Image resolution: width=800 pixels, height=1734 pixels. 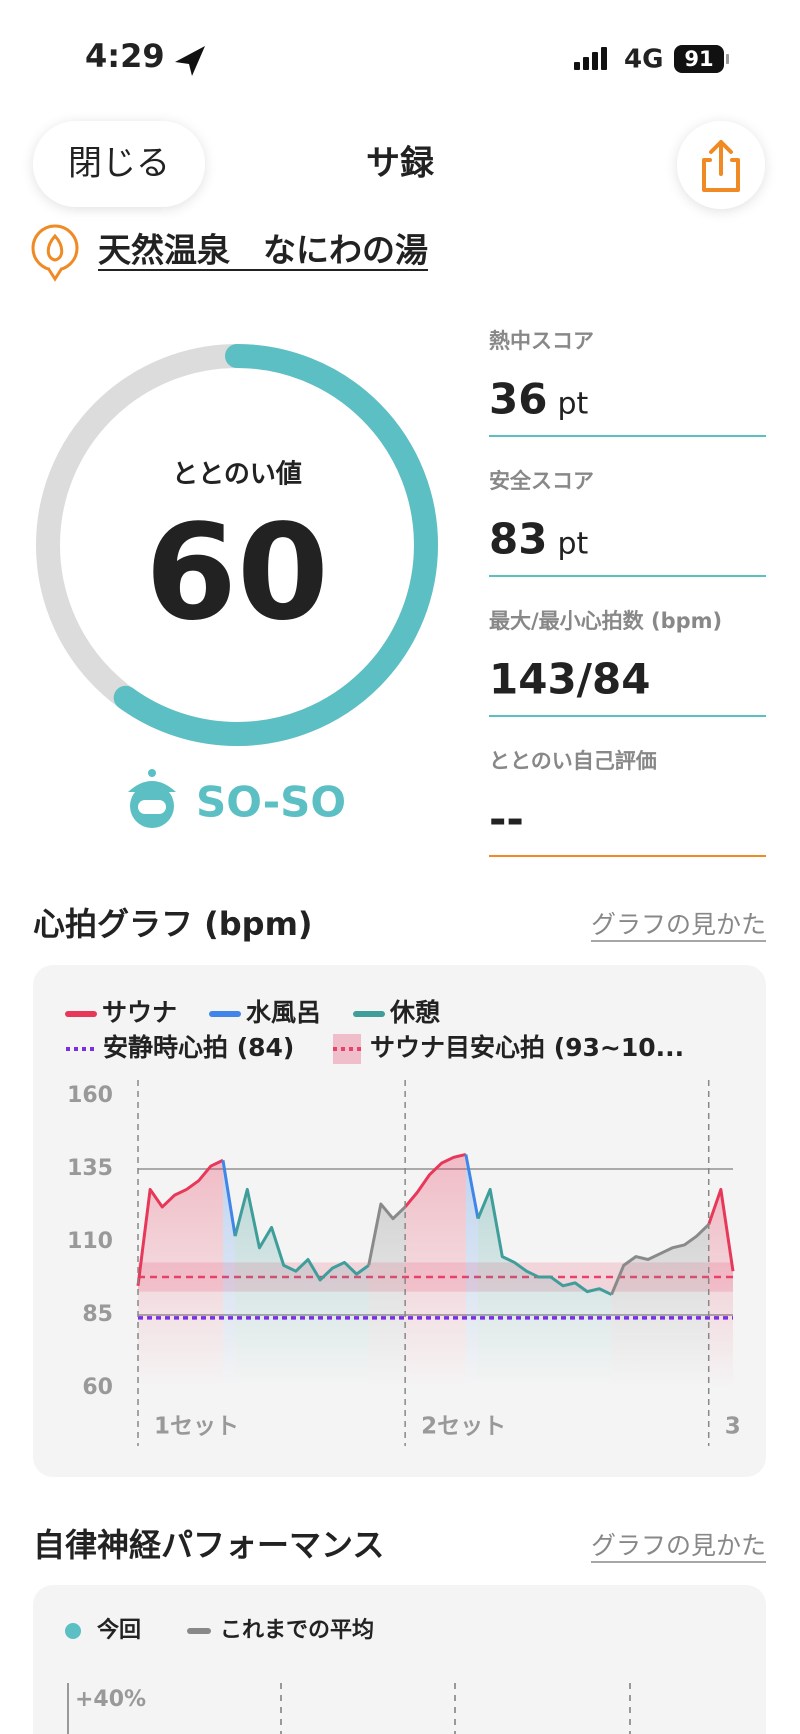 I want to click on y-tick-label: 160, so click(x=90, y=1095).